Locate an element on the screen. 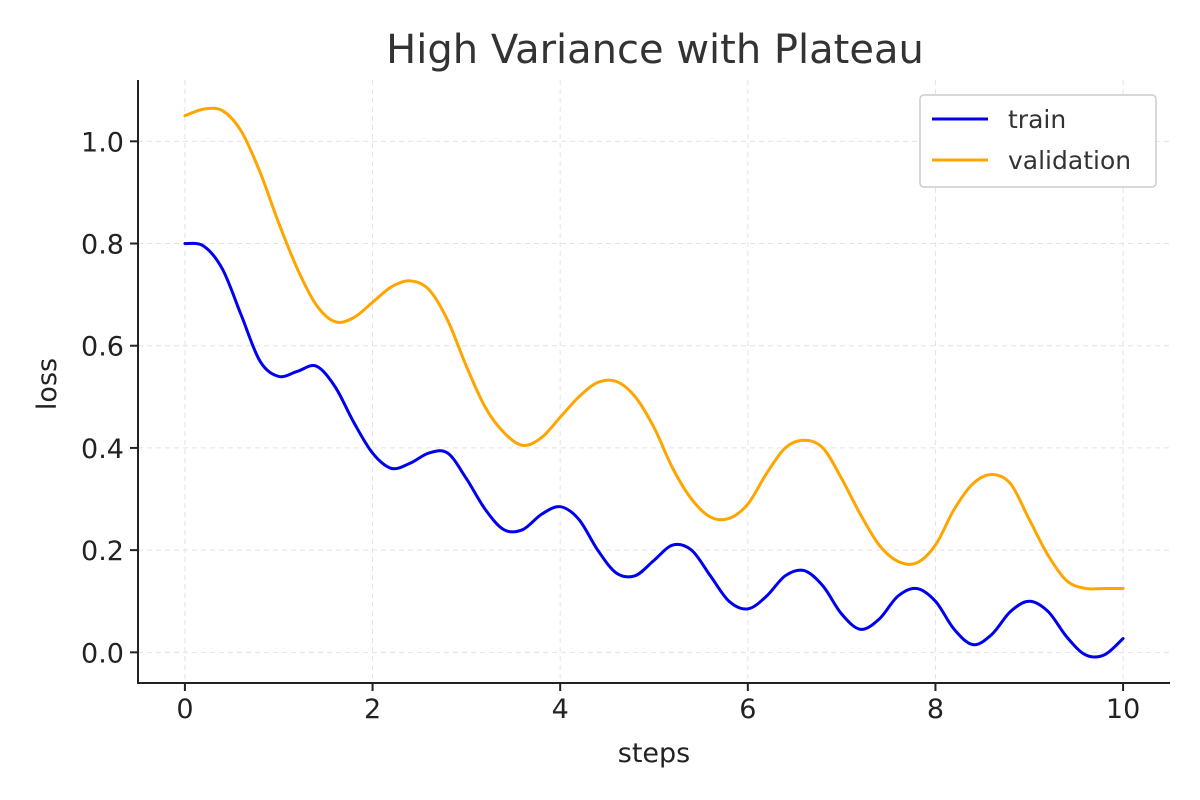 This screenshot has height=800, width=1200. x-tick-label: 6 is located at coordinates (747, 709).